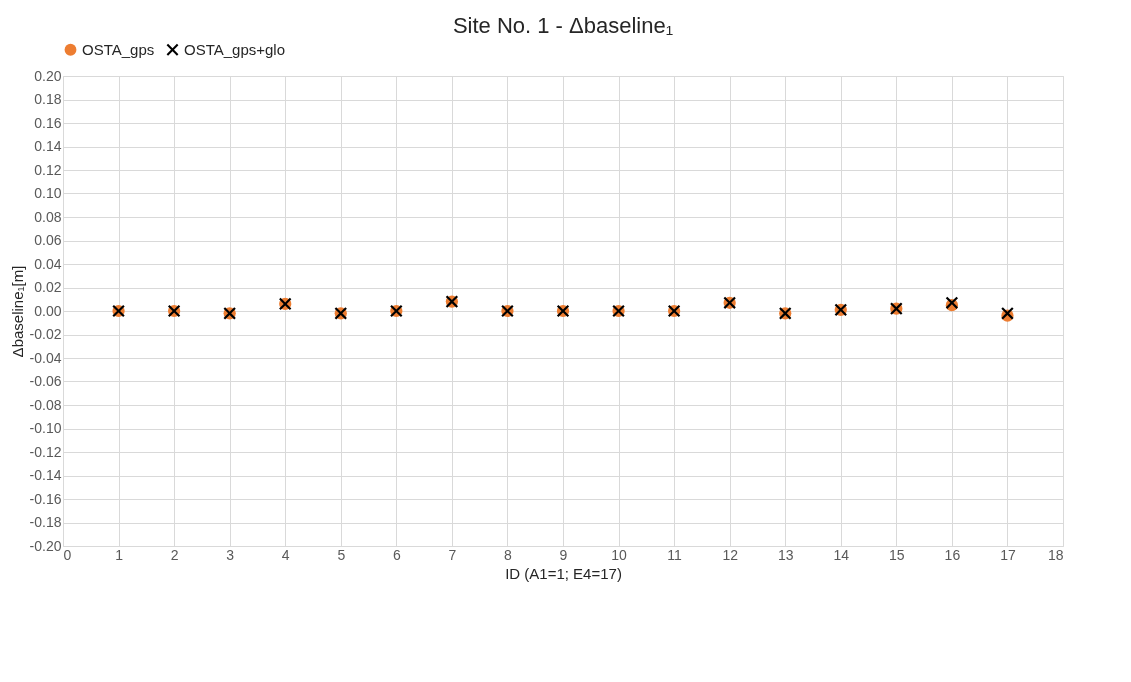  I want to click on y-tick-label: -0.20, so click(45, 545).